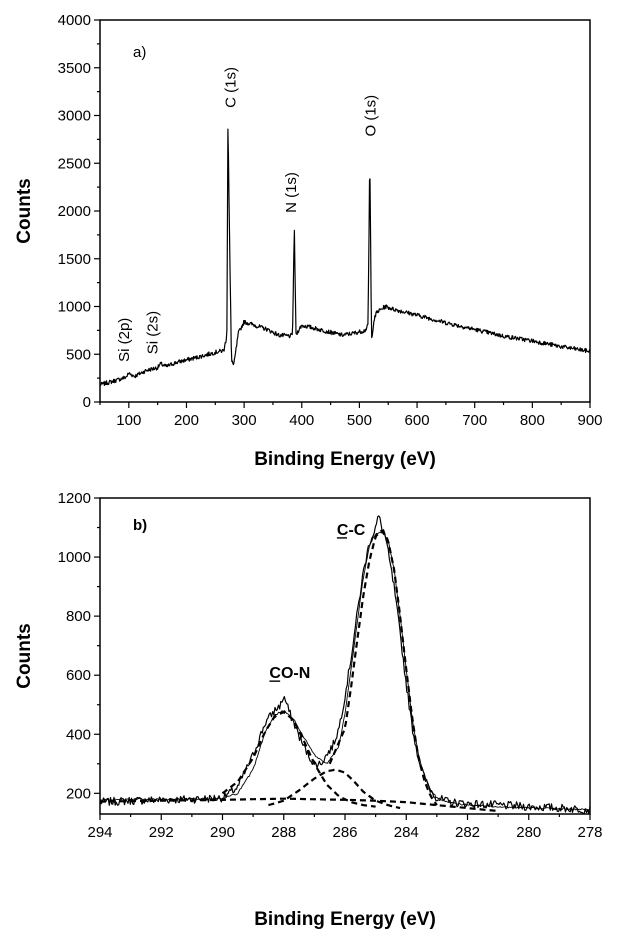  Describe the element at coordinates (244, 420) in the screenshot. I see `x-tick-label: 300` at that location.